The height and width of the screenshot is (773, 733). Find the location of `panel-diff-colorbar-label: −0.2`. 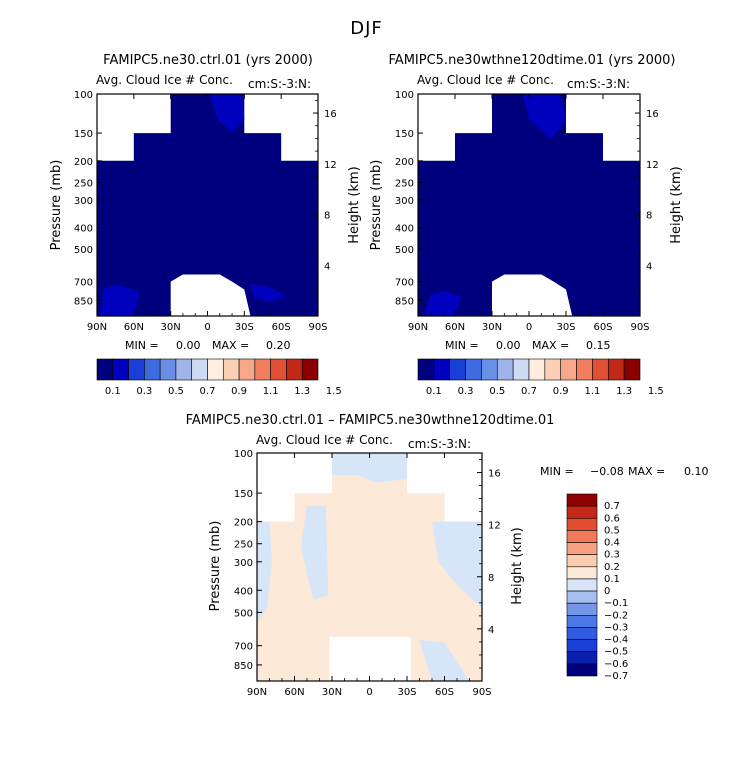

panel-diff-colorbar-label: −0.2 is located at coordinates (616, 615).